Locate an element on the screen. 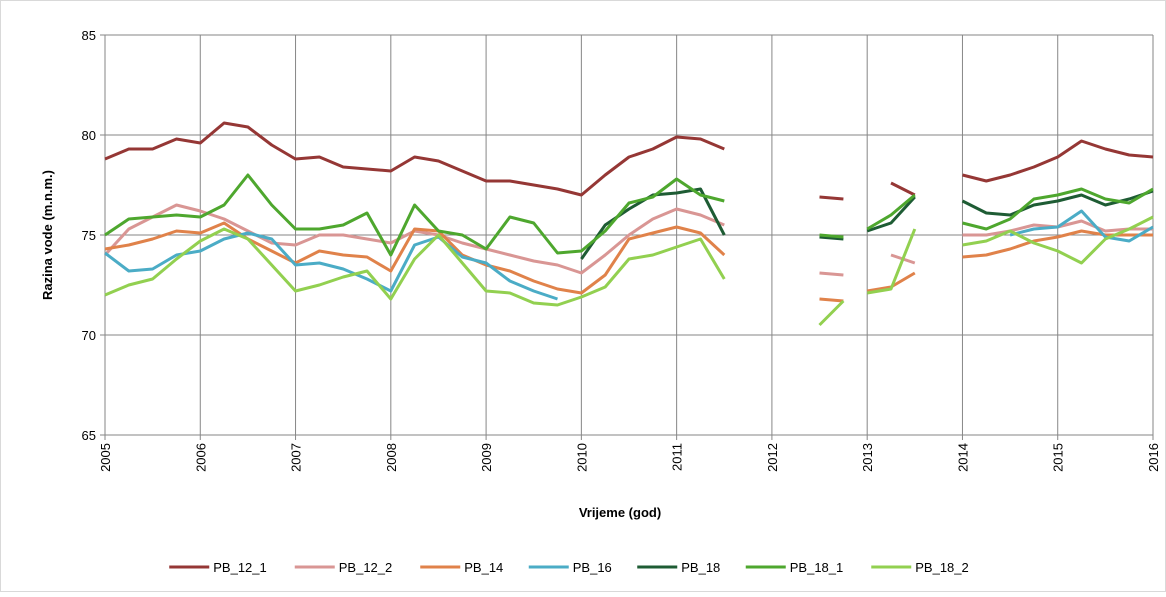 The image size is (1166, 597). y-axis-title: Razina vode (m.n.m.) is located at coordinates (47, 235).